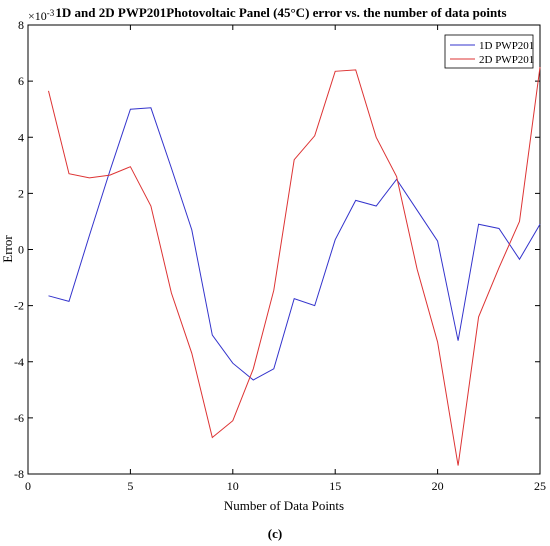 This screenshot has width=550, height=546. Describe the element at coordinates (284, 505) in the screenshot. I see `x-axis-label: Number of Data Points` at that location.